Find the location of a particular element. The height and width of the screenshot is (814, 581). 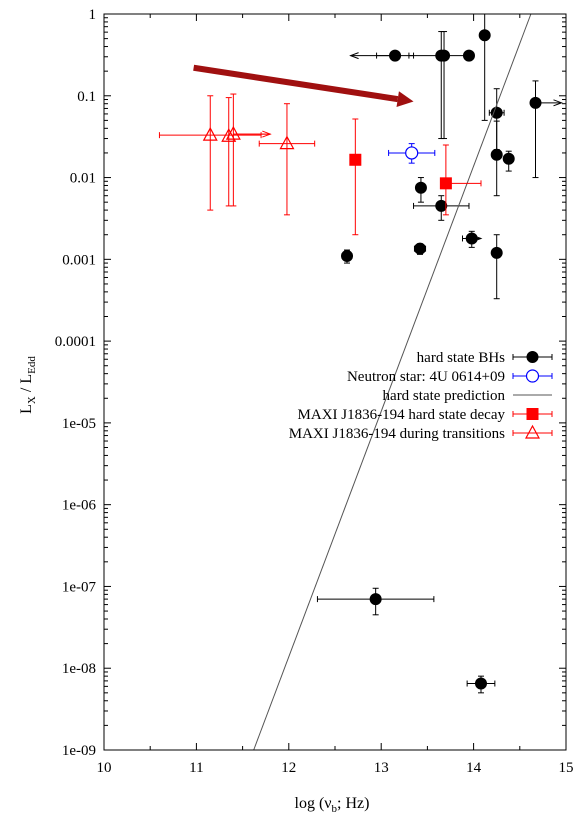

x-axis-title: log (νb; Hz) is located at coordinates (332, 804).